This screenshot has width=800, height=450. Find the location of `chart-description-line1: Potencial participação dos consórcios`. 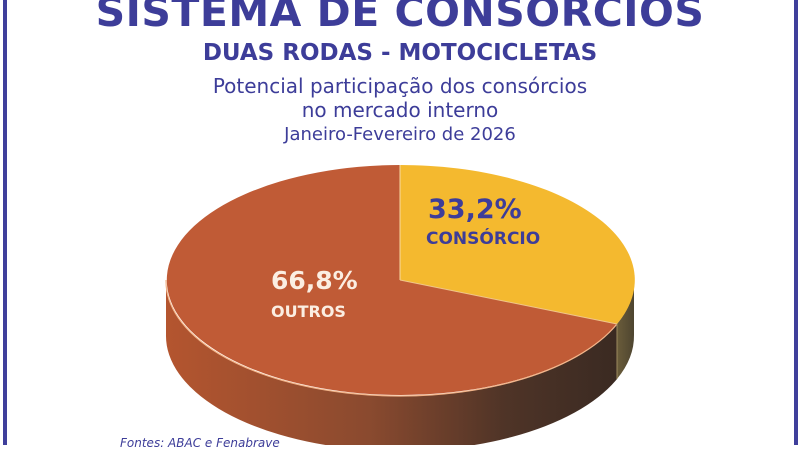

chart-description-line1: Potencial participação dos consórcios is located at coordinates (400, 86).